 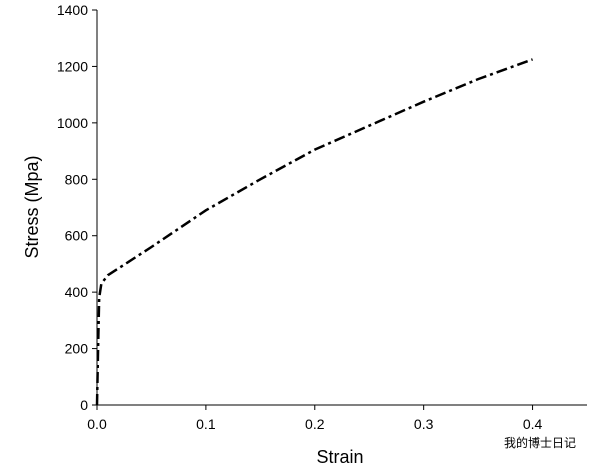 What do you see at coordinates (72, 66) in the screenshot?
I see `y-tick-label: 1200` at bounding box center [72, 66].